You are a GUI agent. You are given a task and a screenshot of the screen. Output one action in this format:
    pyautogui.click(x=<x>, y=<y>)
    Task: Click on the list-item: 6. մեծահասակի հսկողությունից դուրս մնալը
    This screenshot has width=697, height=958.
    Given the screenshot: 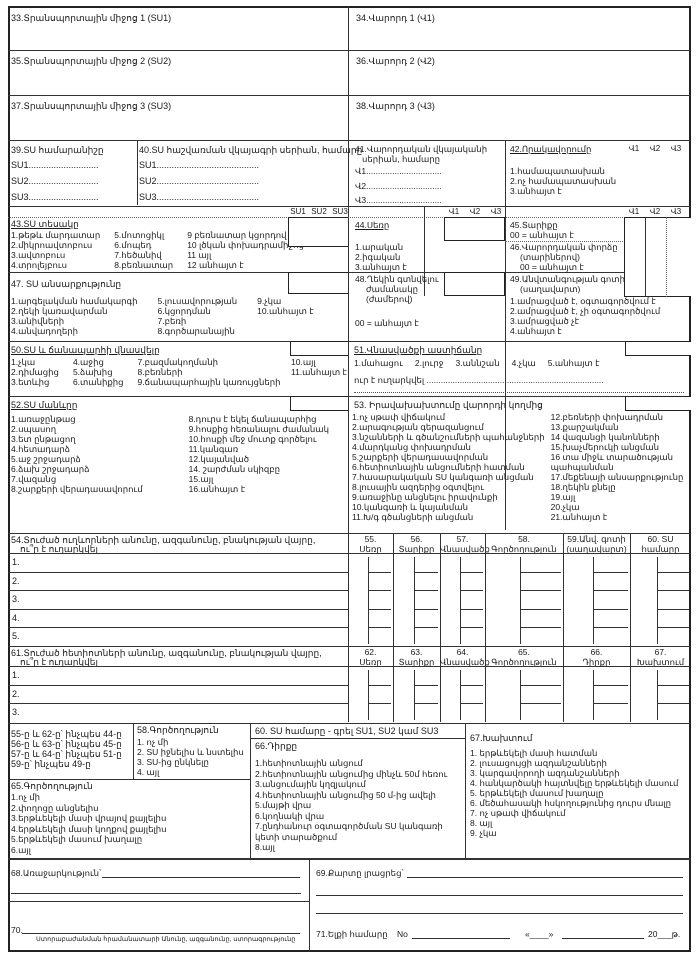 What is the action you would take?
    pyautogui.click(x=571, y=803)
    